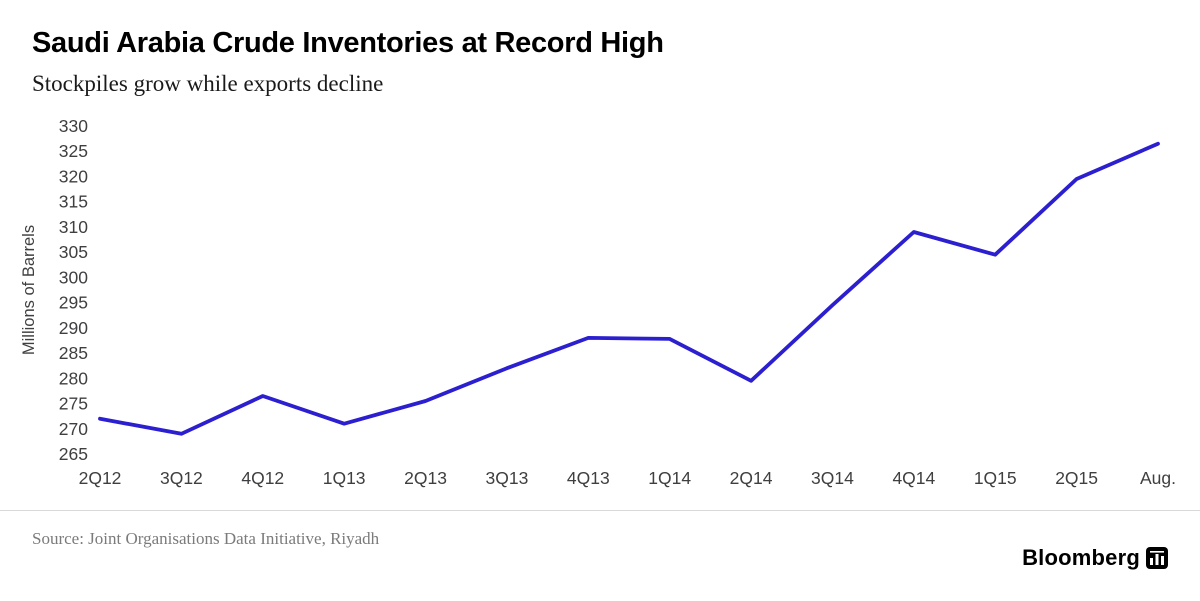  I want to click on y-tick-label: 320, so click(73, 176).